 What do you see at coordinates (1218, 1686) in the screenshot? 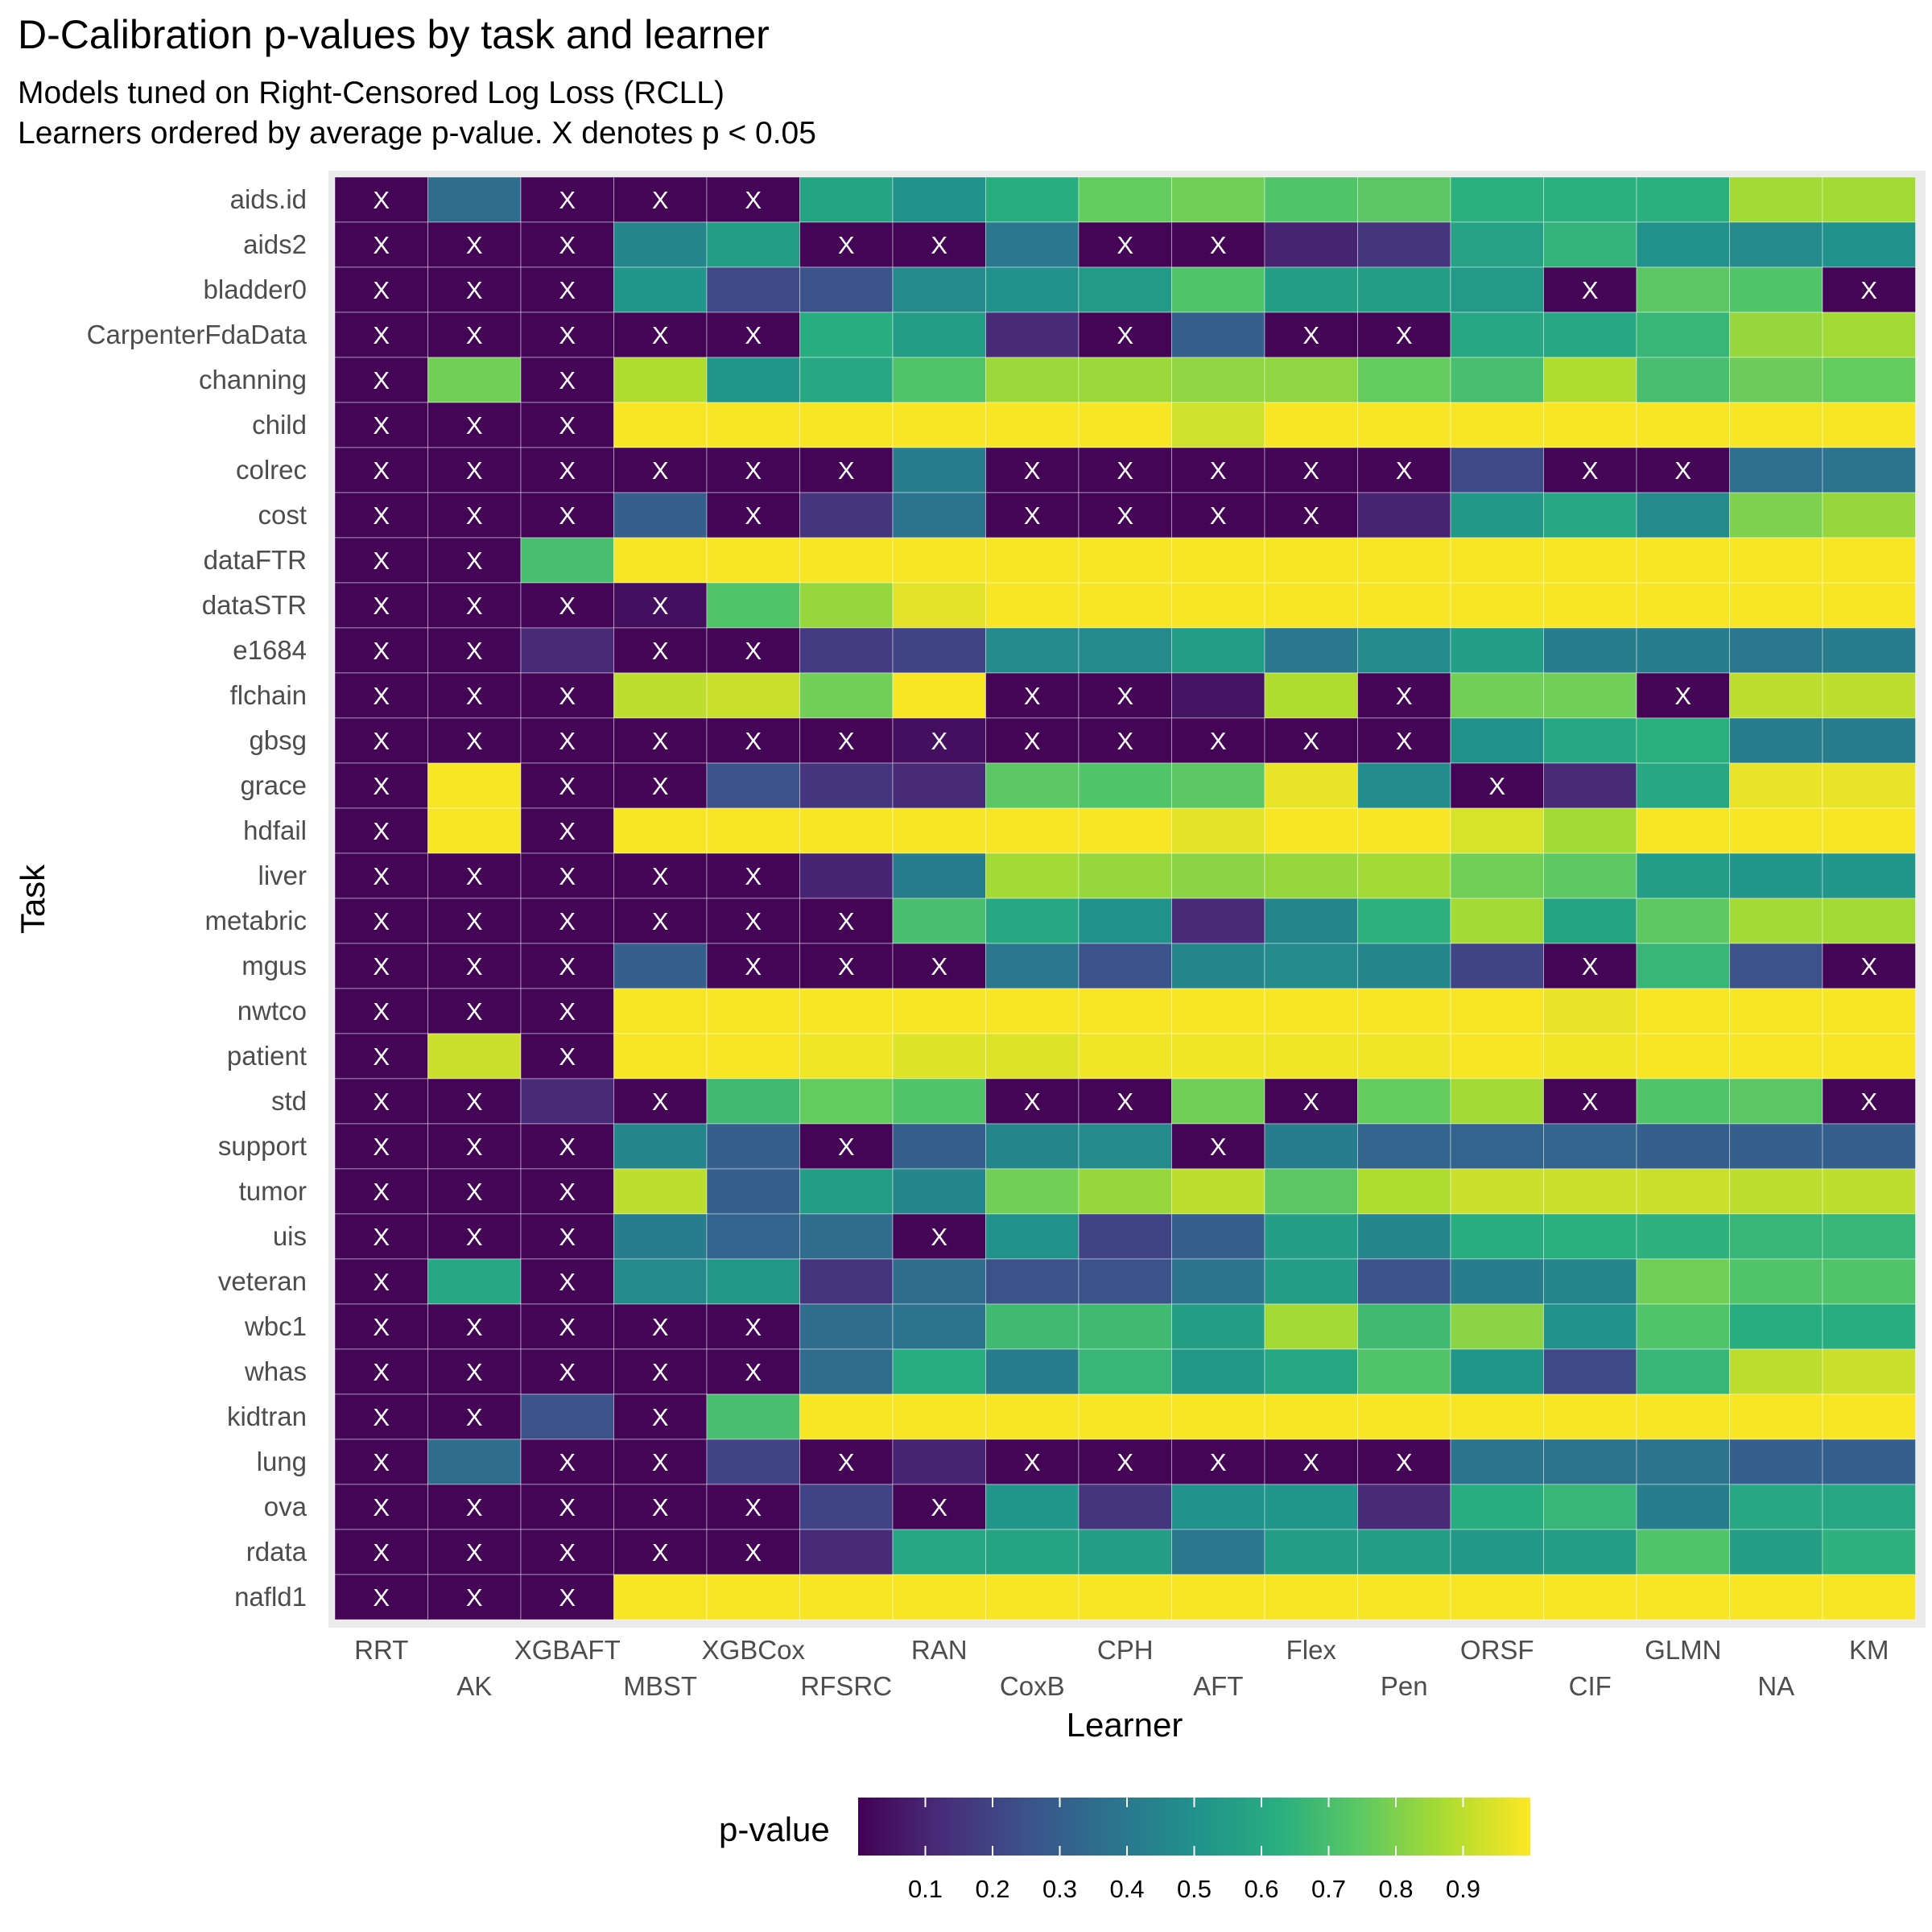
I see `learner-label: AFT` at bounding box center [1218, 1686].